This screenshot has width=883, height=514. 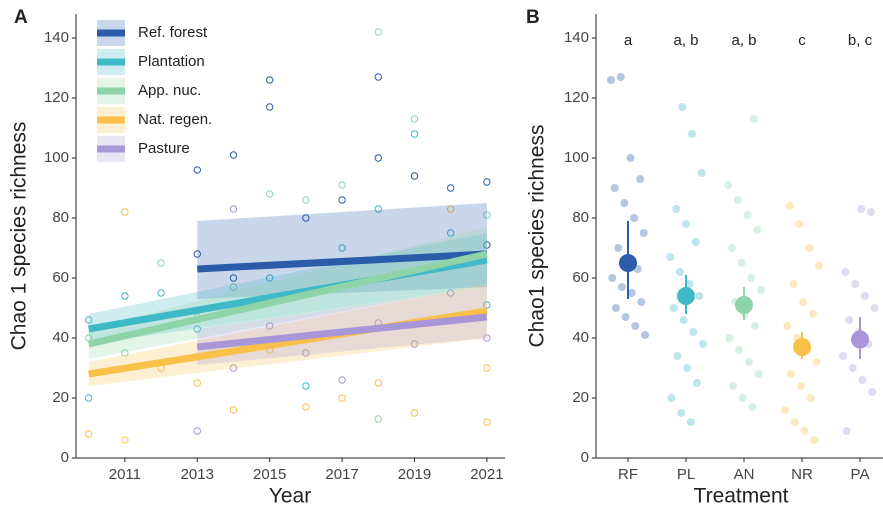 I want to click on x-tick-label: 2011, so click(x=125, y=474).